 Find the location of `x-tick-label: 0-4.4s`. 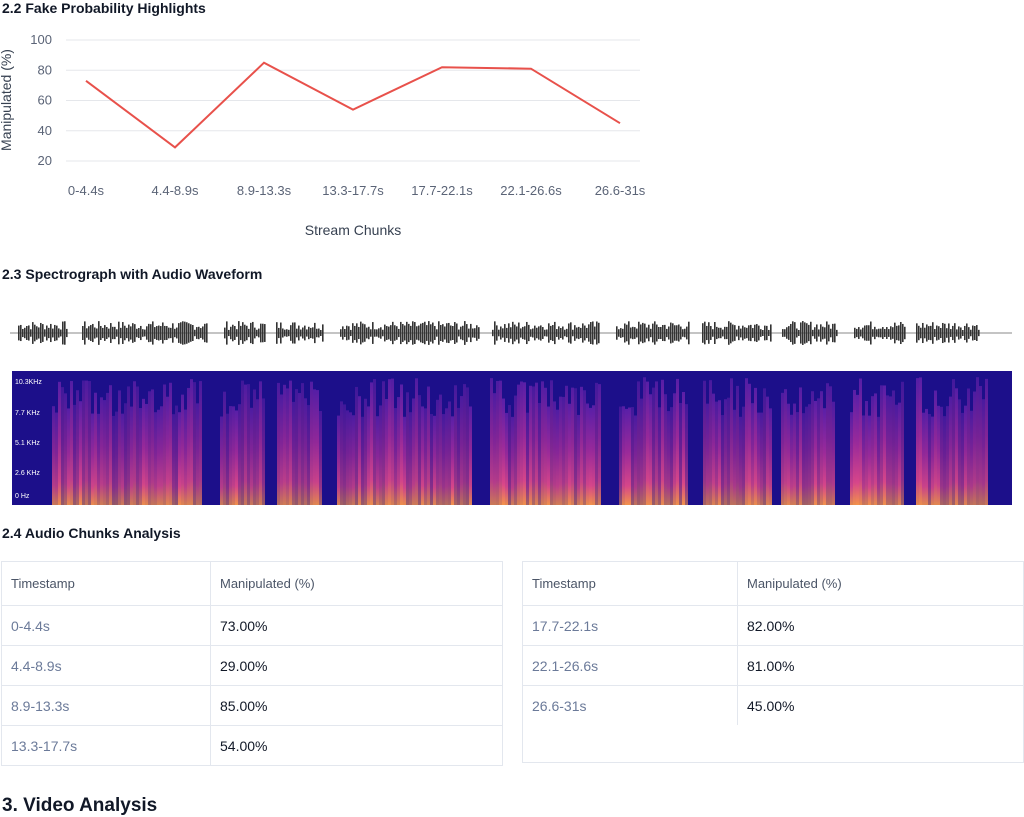

x-tick-label: 0-4.4s is located at coordinates (86, 190).